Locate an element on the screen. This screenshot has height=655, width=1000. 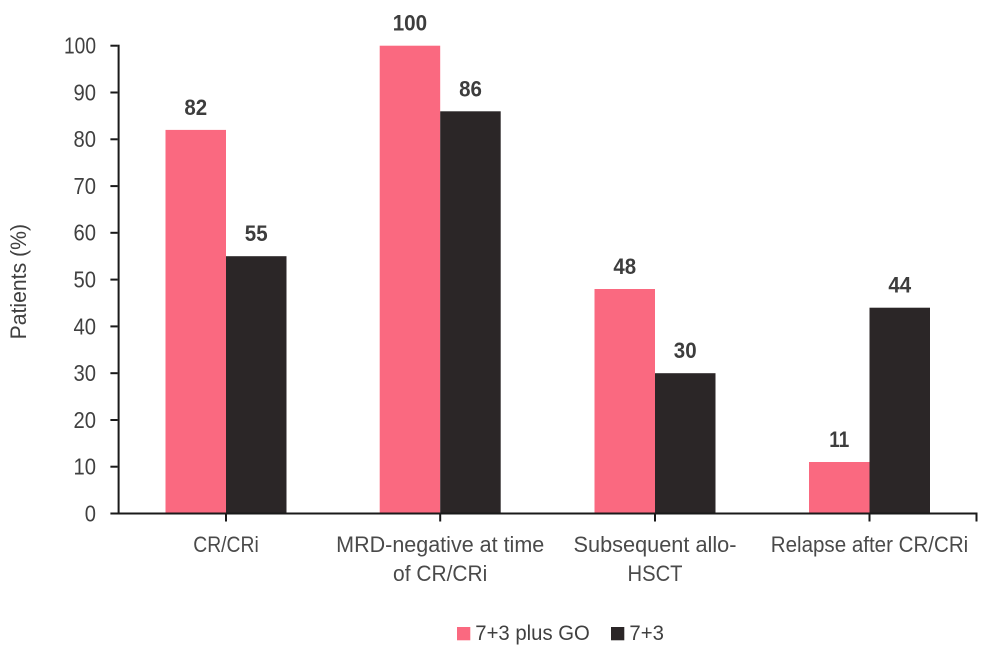
svg-text: 7+3 is located at coordinates (646, 633).